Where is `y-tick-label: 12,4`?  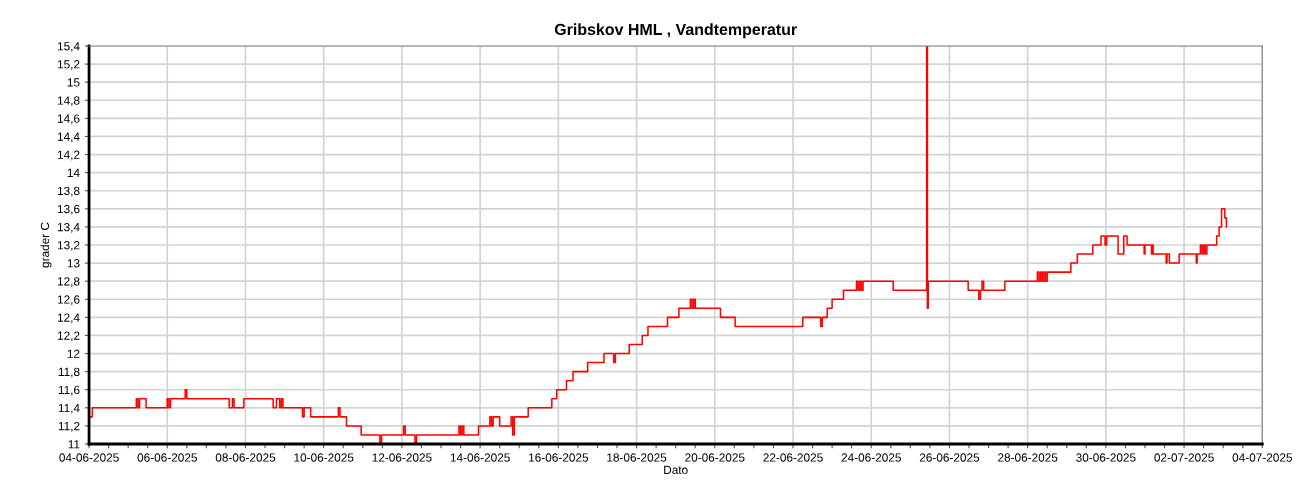 y-tick-label: 12,4 is located at coordinates (68, 318).